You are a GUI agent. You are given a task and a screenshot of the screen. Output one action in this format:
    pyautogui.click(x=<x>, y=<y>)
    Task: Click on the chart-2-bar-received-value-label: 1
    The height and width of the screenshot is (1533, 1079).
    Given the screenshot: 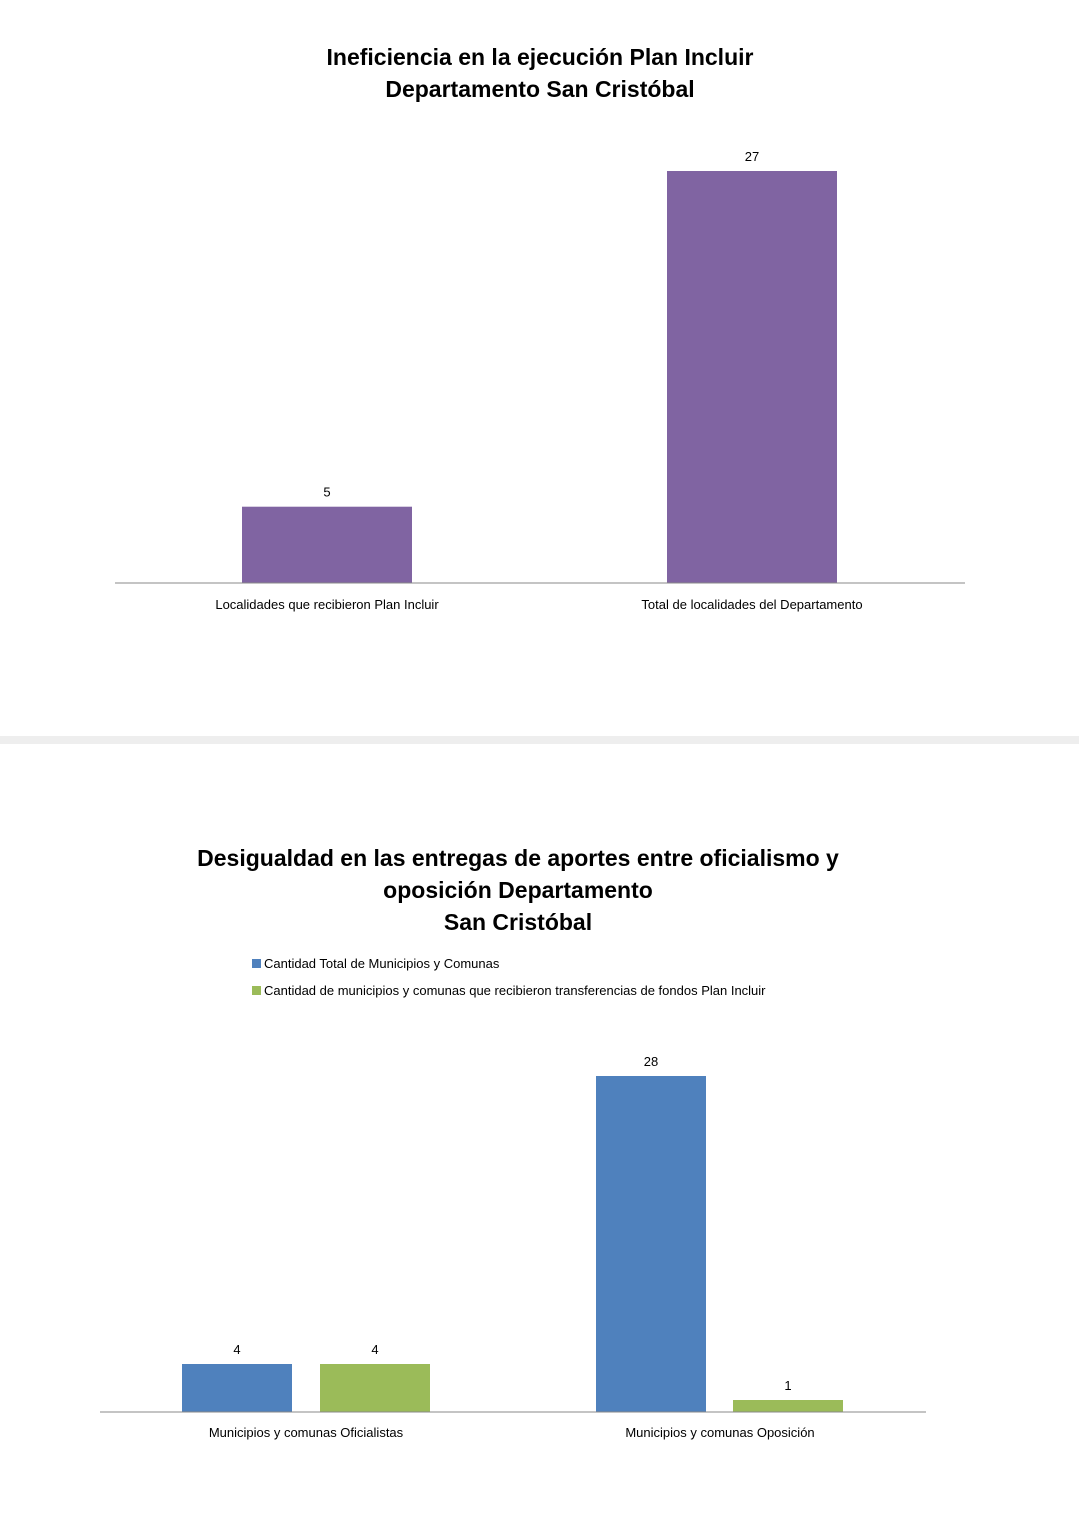 What is the action you would take?
    pyautogui.click(x=787, y=1385)
    